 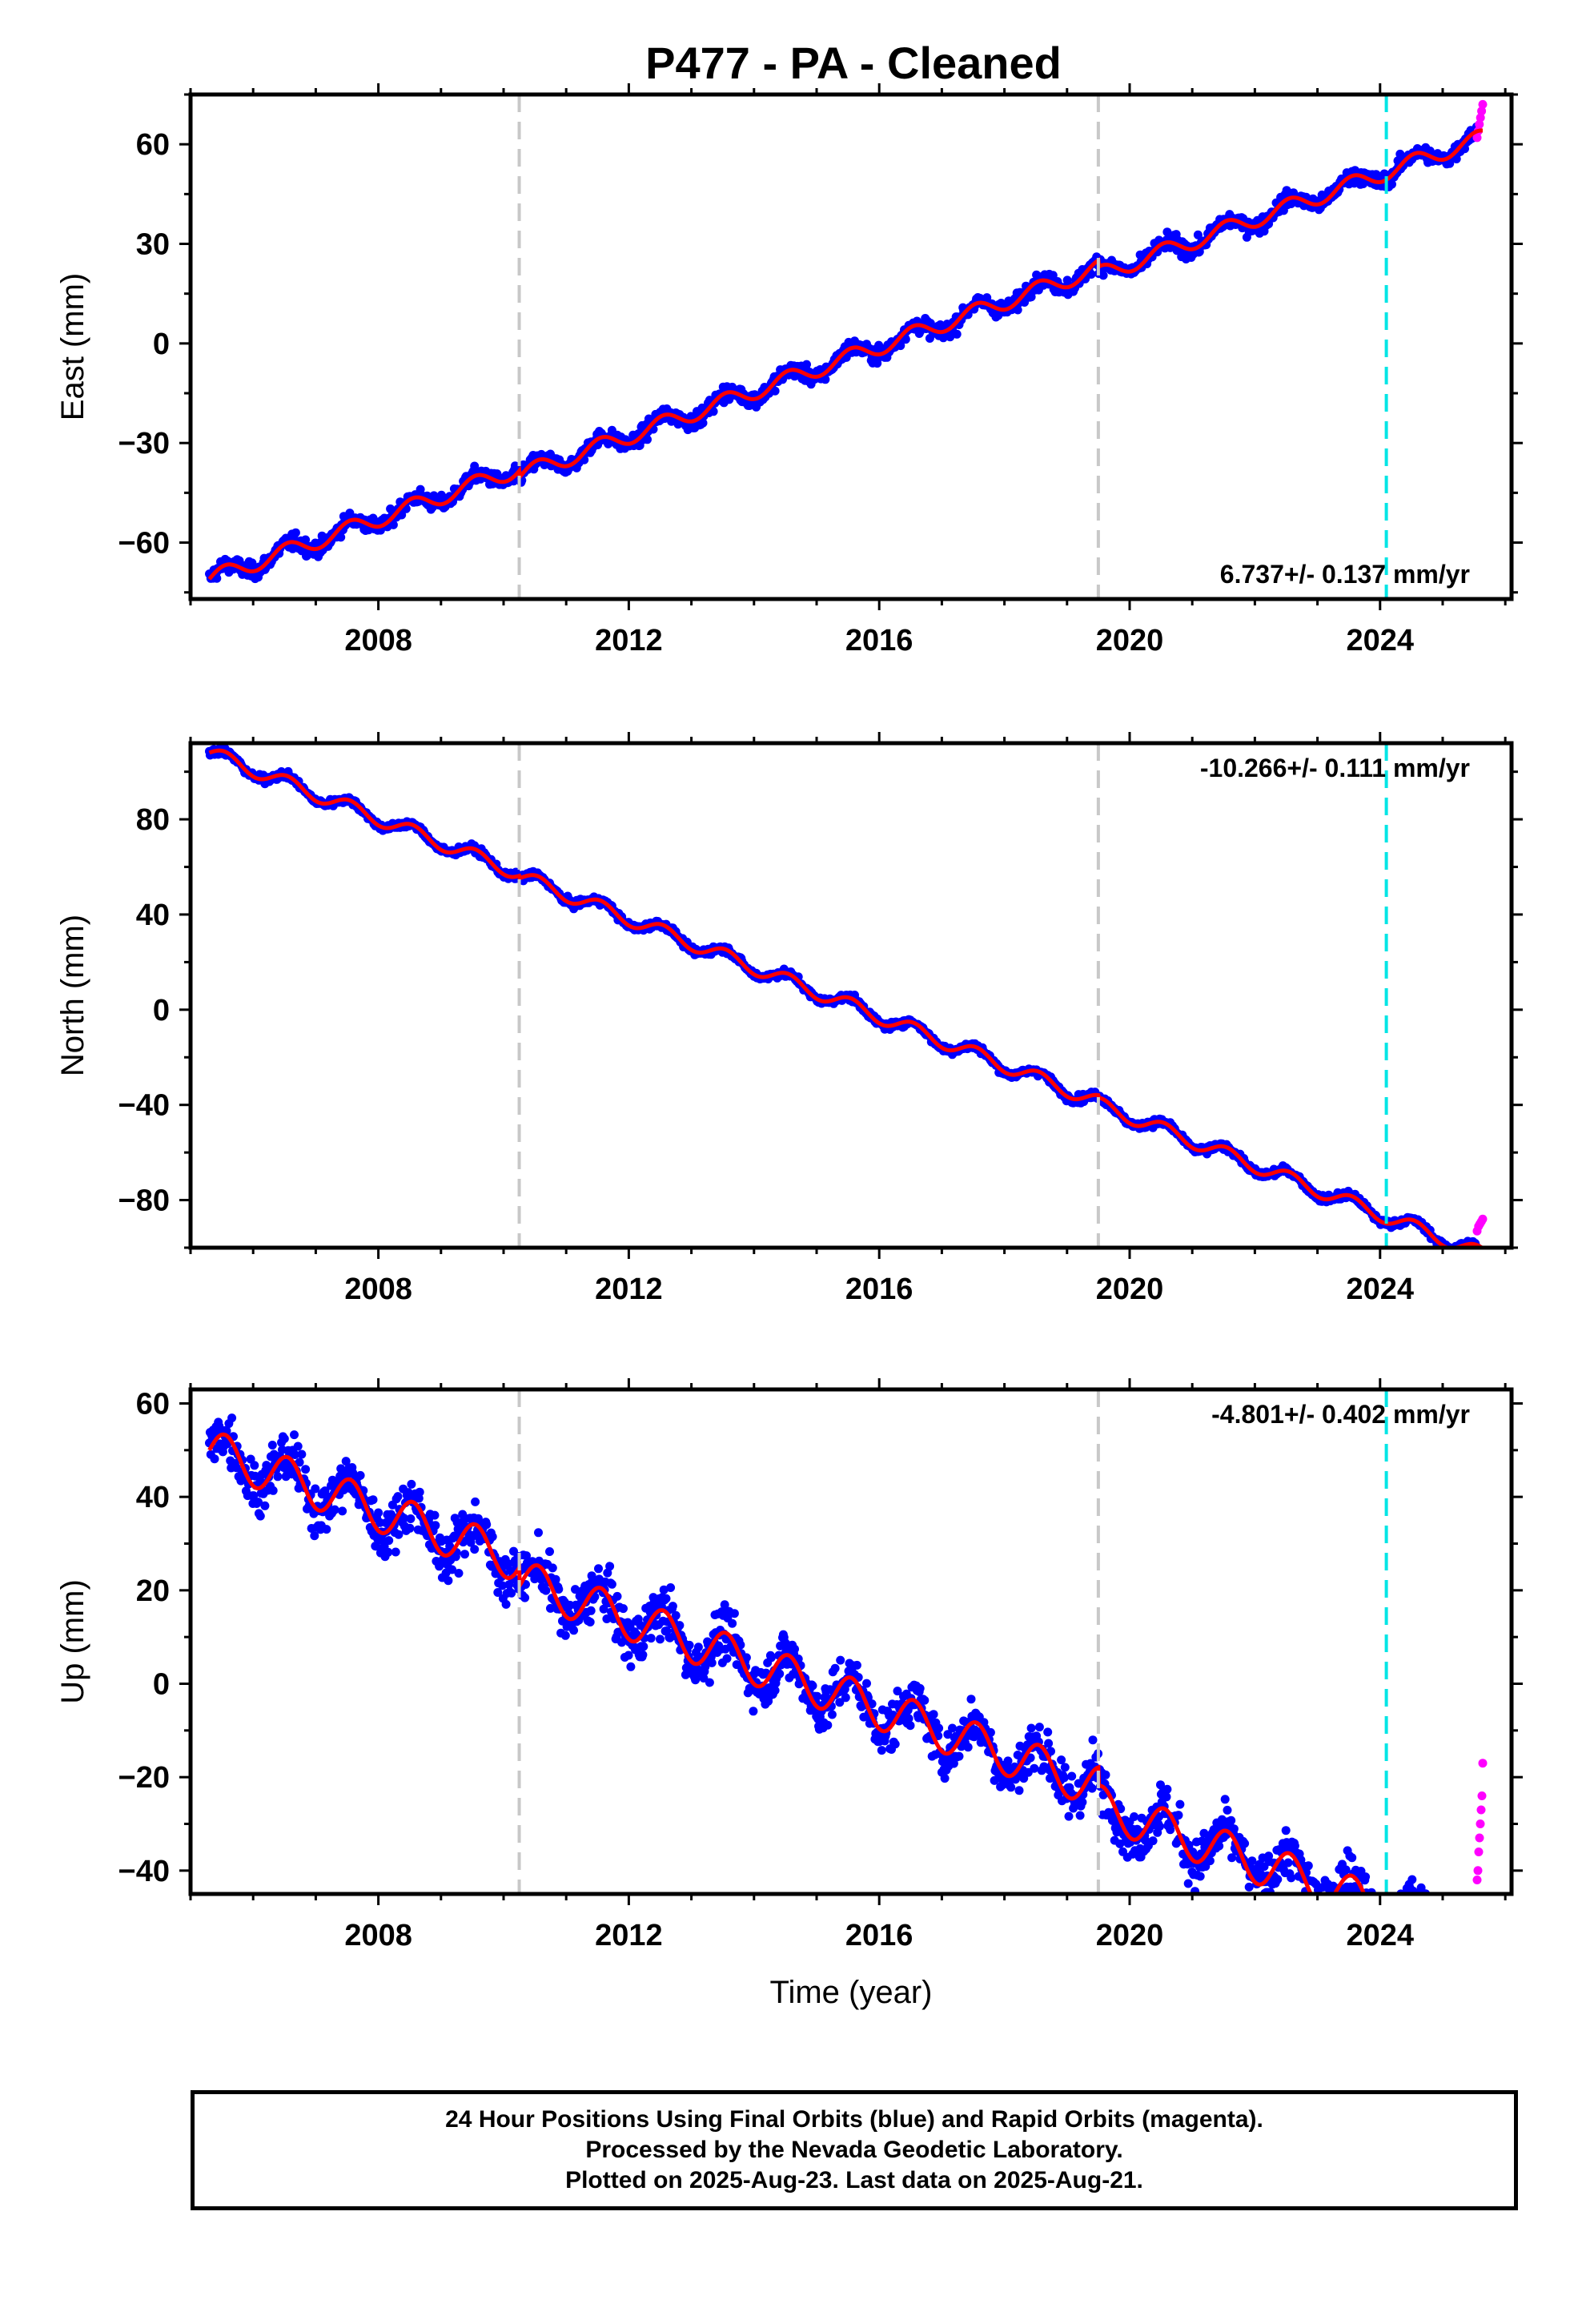 I want to click on y-tick-label: −30, so click(x=144, y=443).